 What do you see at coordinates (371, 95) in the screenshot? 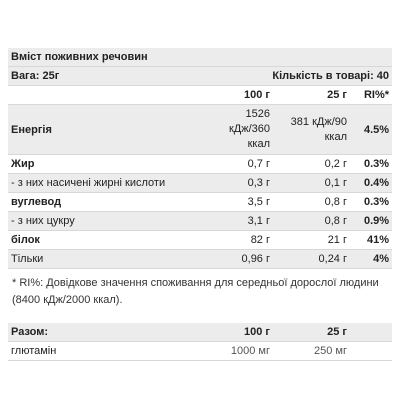
I see `col-header: RI%*` at bounding box center [371, 95].